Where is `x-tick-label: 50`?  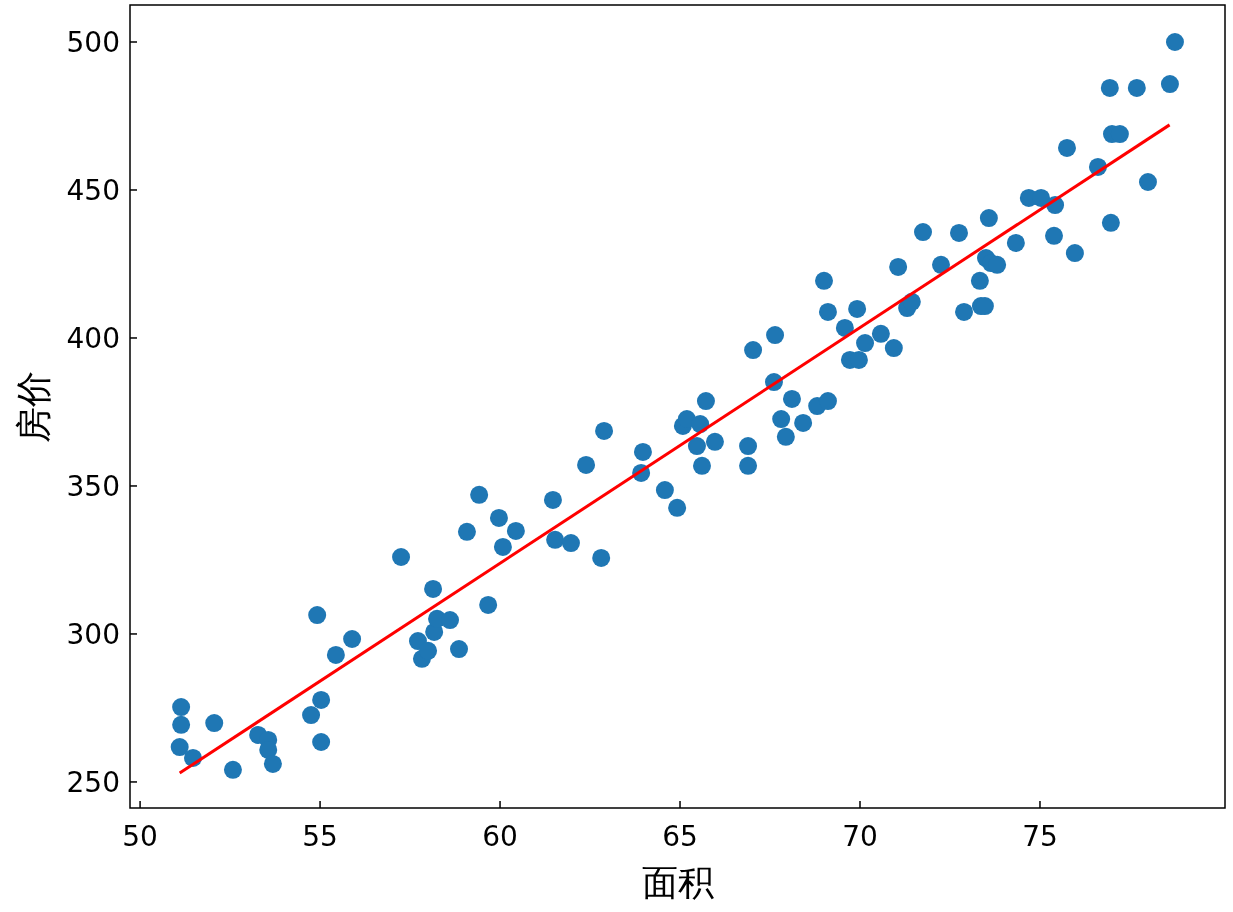
x-tick-label: 50 is located at coordinates (140, 836).